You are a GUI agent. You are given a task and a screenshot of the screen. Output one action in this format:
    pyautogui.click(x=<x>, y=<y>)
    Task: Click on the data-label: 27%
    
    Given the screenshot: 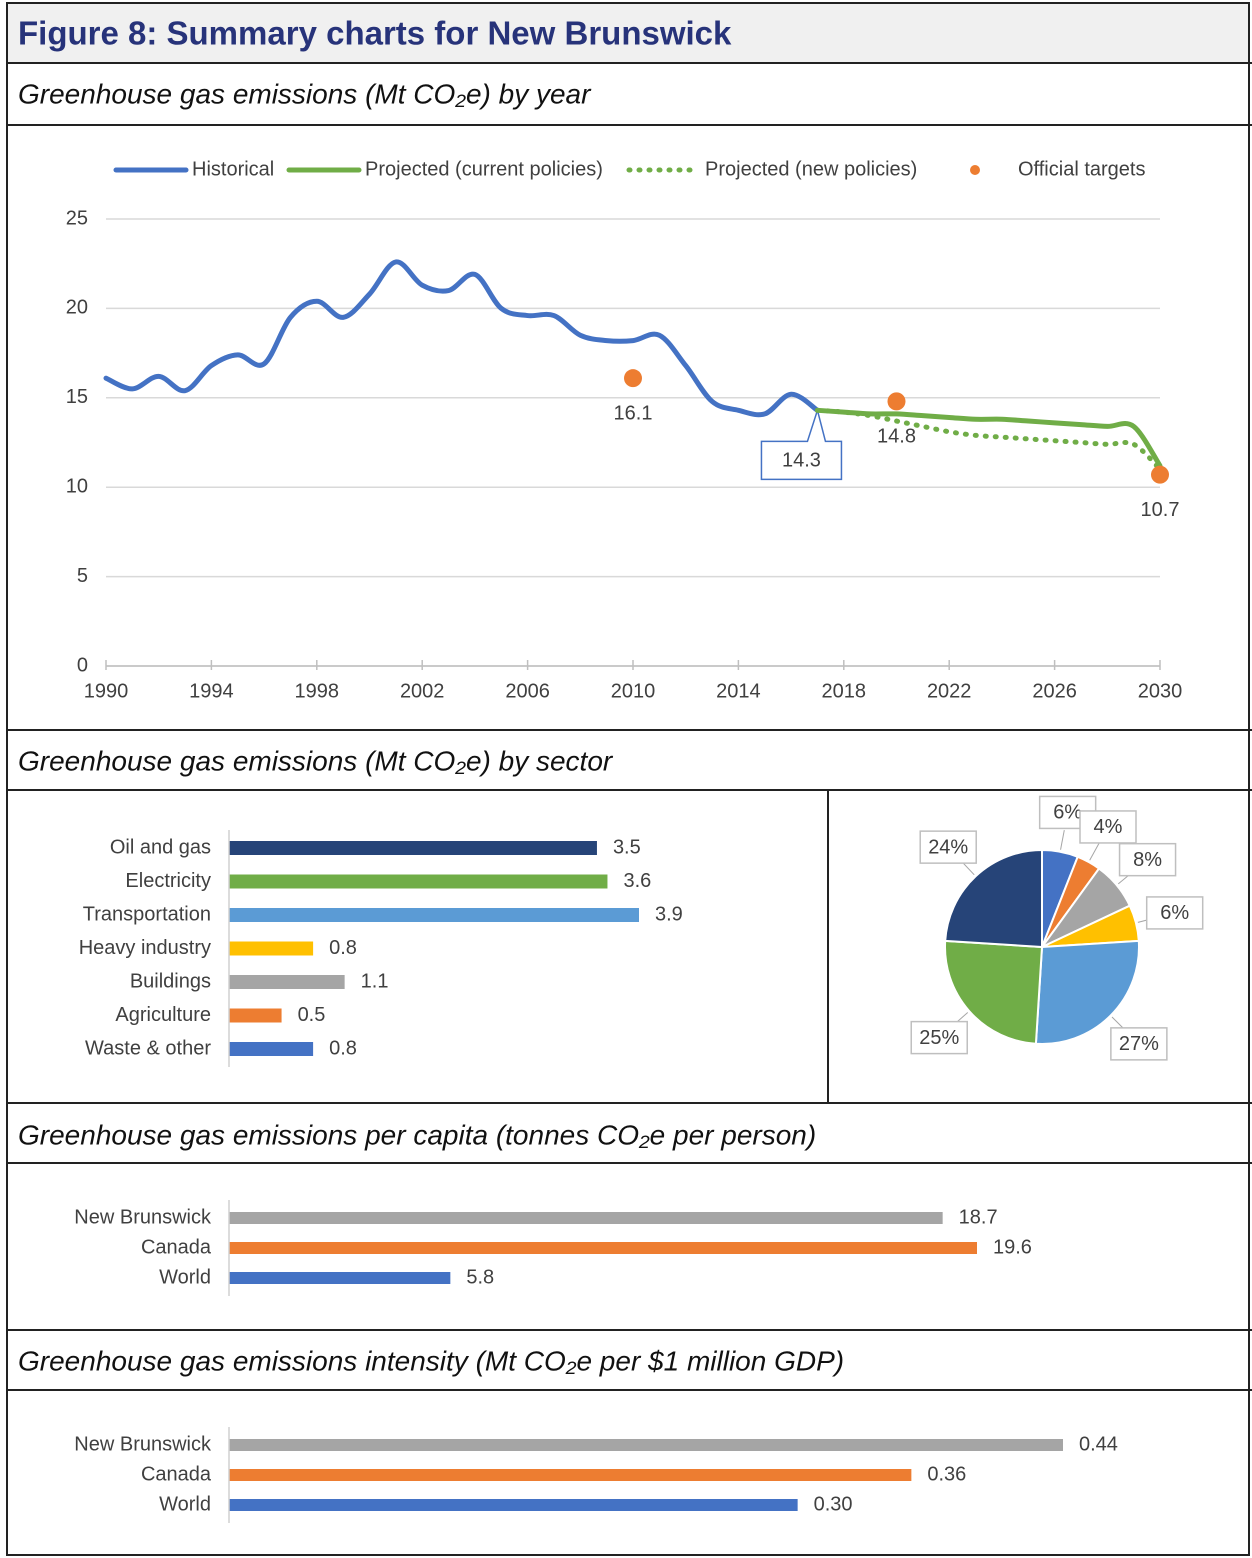 What is the action you would take?
    pyautogui.click(x=1139, y=1044)
    